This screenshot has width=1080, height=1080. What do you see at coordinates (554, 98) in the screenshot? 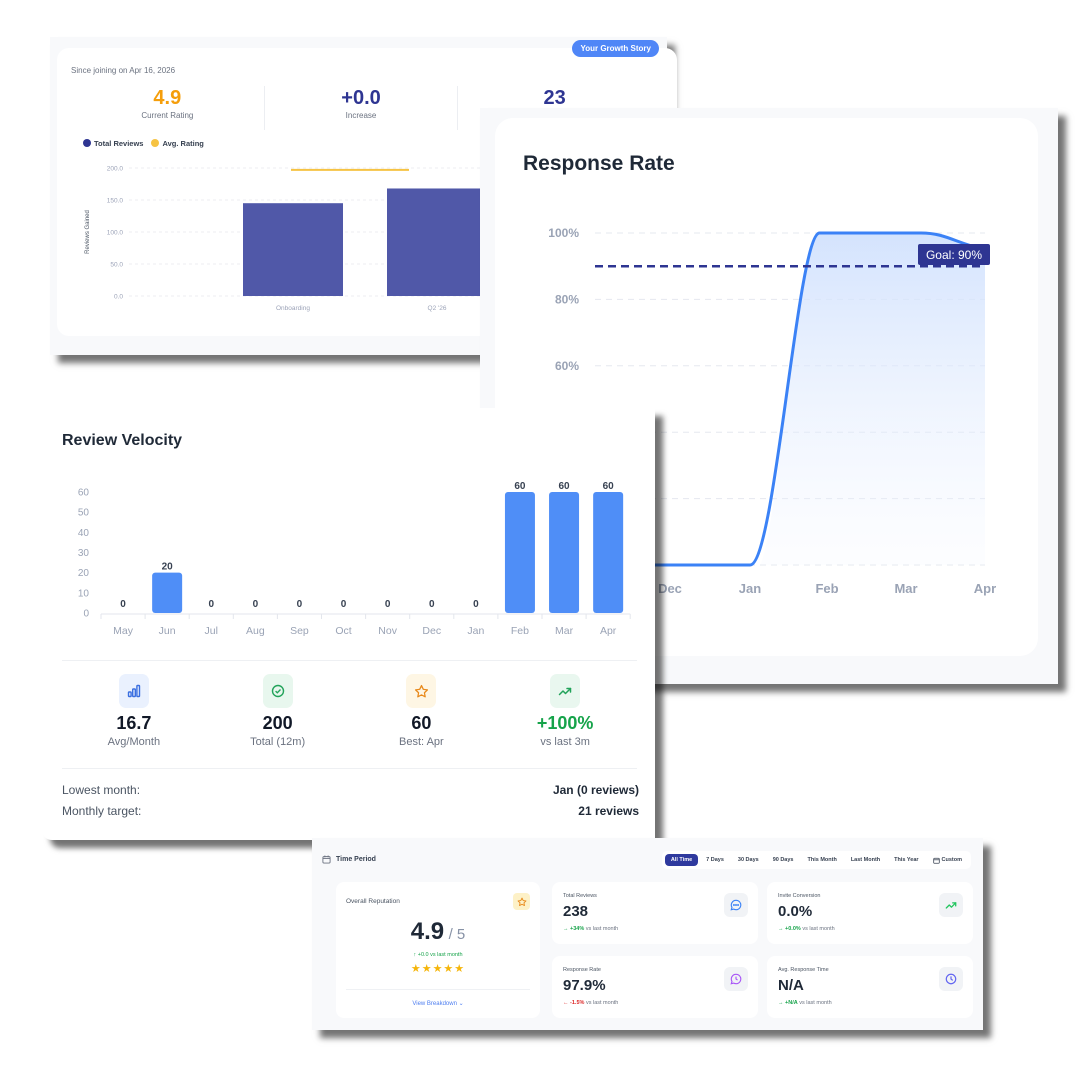
I see `stat-value: 23` at bounding box center [554, 98].